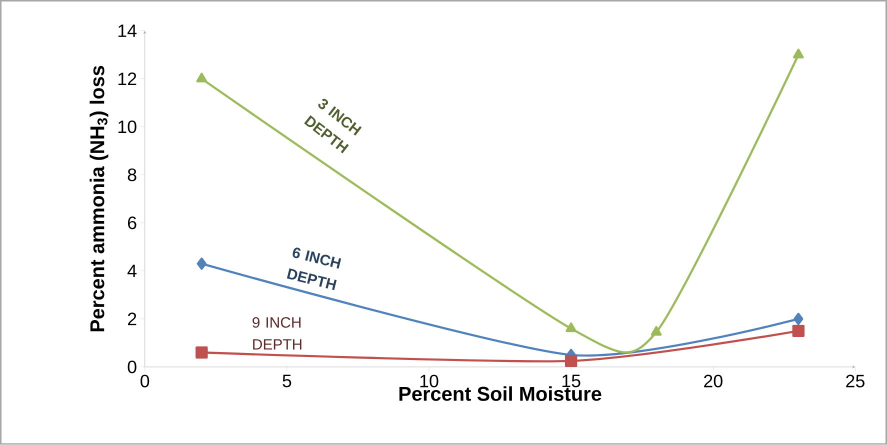 The height and width of the screenshot is (445, 887). What do you see at coordinates (429, 381) in the screenshot?
I see `x-tick-label: 10` at bounding box center [429, 381].